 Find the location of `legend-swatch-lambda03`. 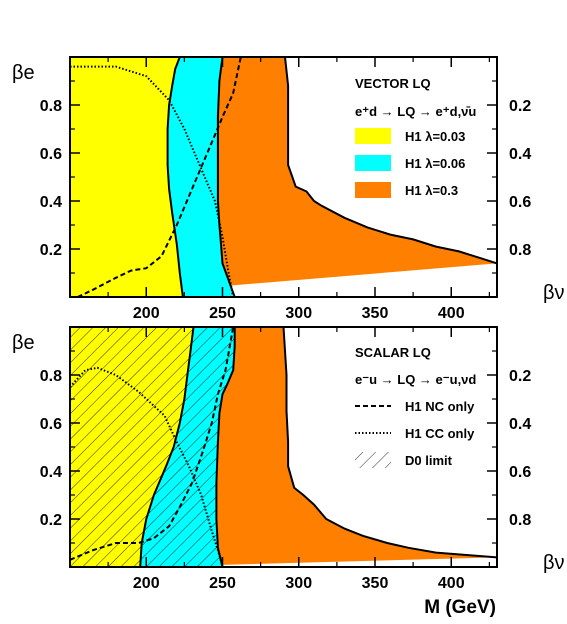

legend-swatch-lambda03 is located at coordinates (373, 190).